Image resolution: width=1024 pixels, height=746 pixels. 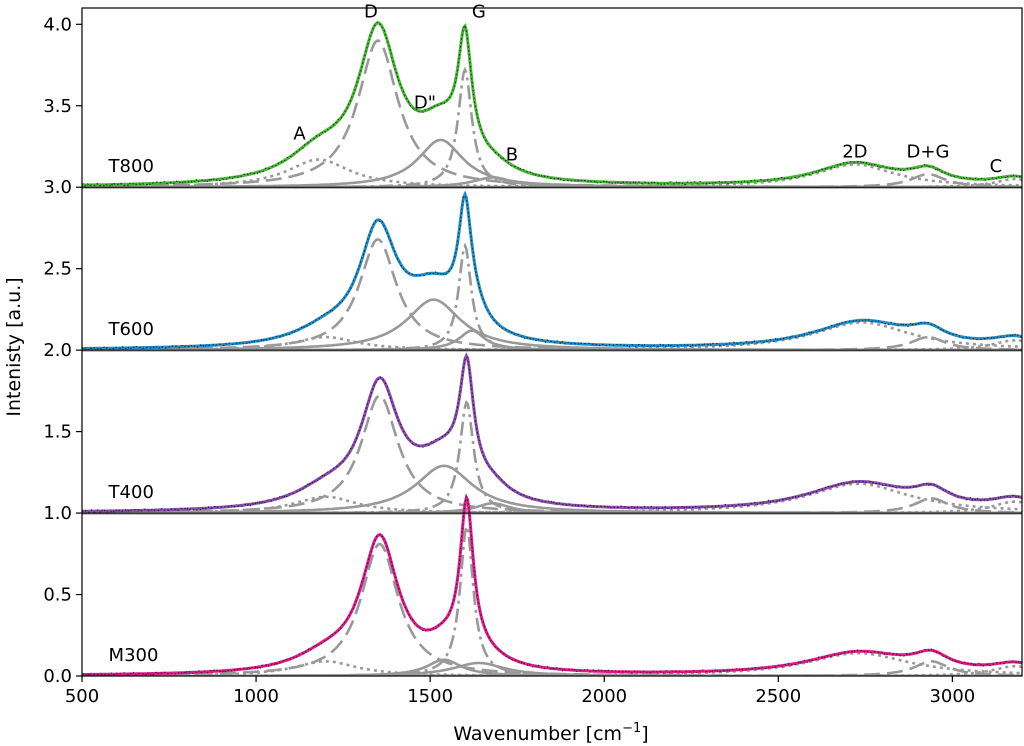 I want to click on peak-label: 2D, so click(x=854, y=151).